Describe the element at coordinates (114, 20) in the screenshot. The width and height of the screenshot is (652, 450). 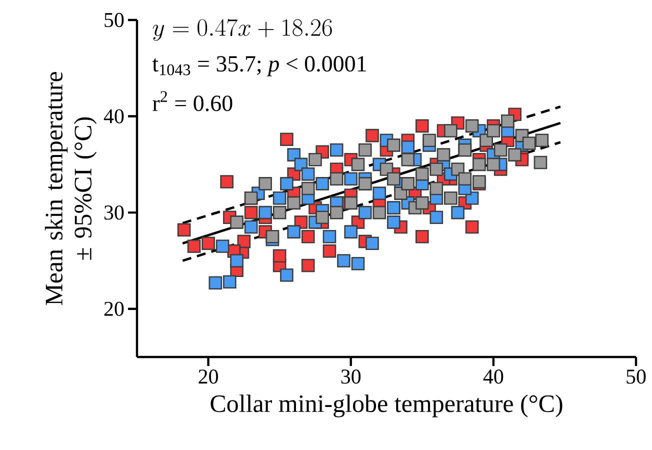
I see `y-tick-label: 50` at that location.